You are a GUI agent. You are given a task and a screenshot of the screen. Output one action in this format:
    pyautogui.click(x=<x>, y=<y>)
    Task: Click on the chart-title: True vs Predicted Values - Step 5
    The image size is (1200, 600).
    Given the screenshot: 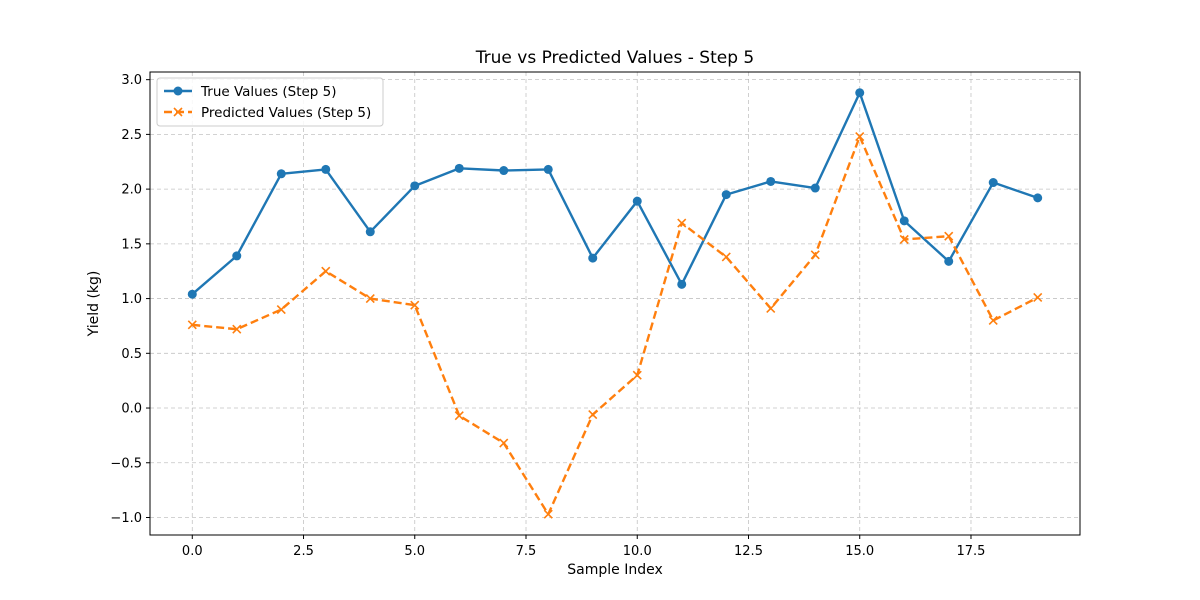 What is the action you would take?
    pyautogui.click(x=614, y=58)
    